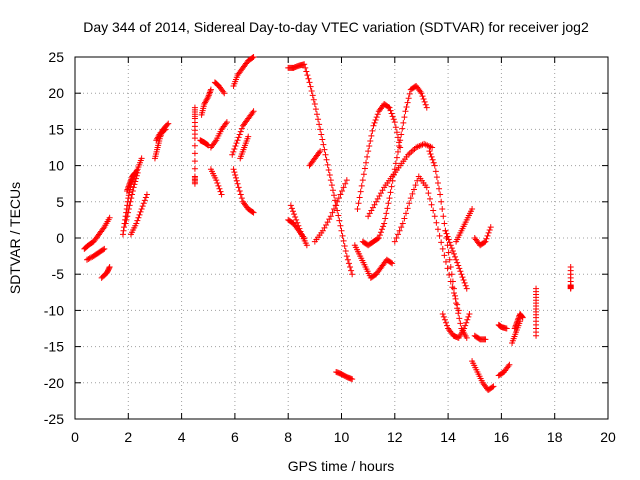 Image resolution: width=640 pixels, height=480 pixels. What do you see at coordinates (394, 165) in the screenshot?
I see `series-arc-ab` at bounding box center [394, 165].